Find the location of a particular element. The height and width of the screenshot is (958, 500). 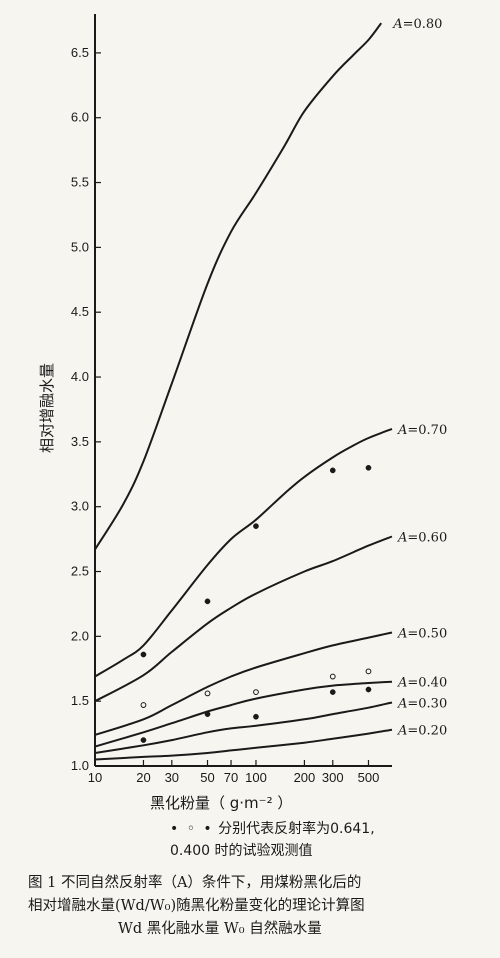

curve-A-0.40 is located at coordinates (243, 714).